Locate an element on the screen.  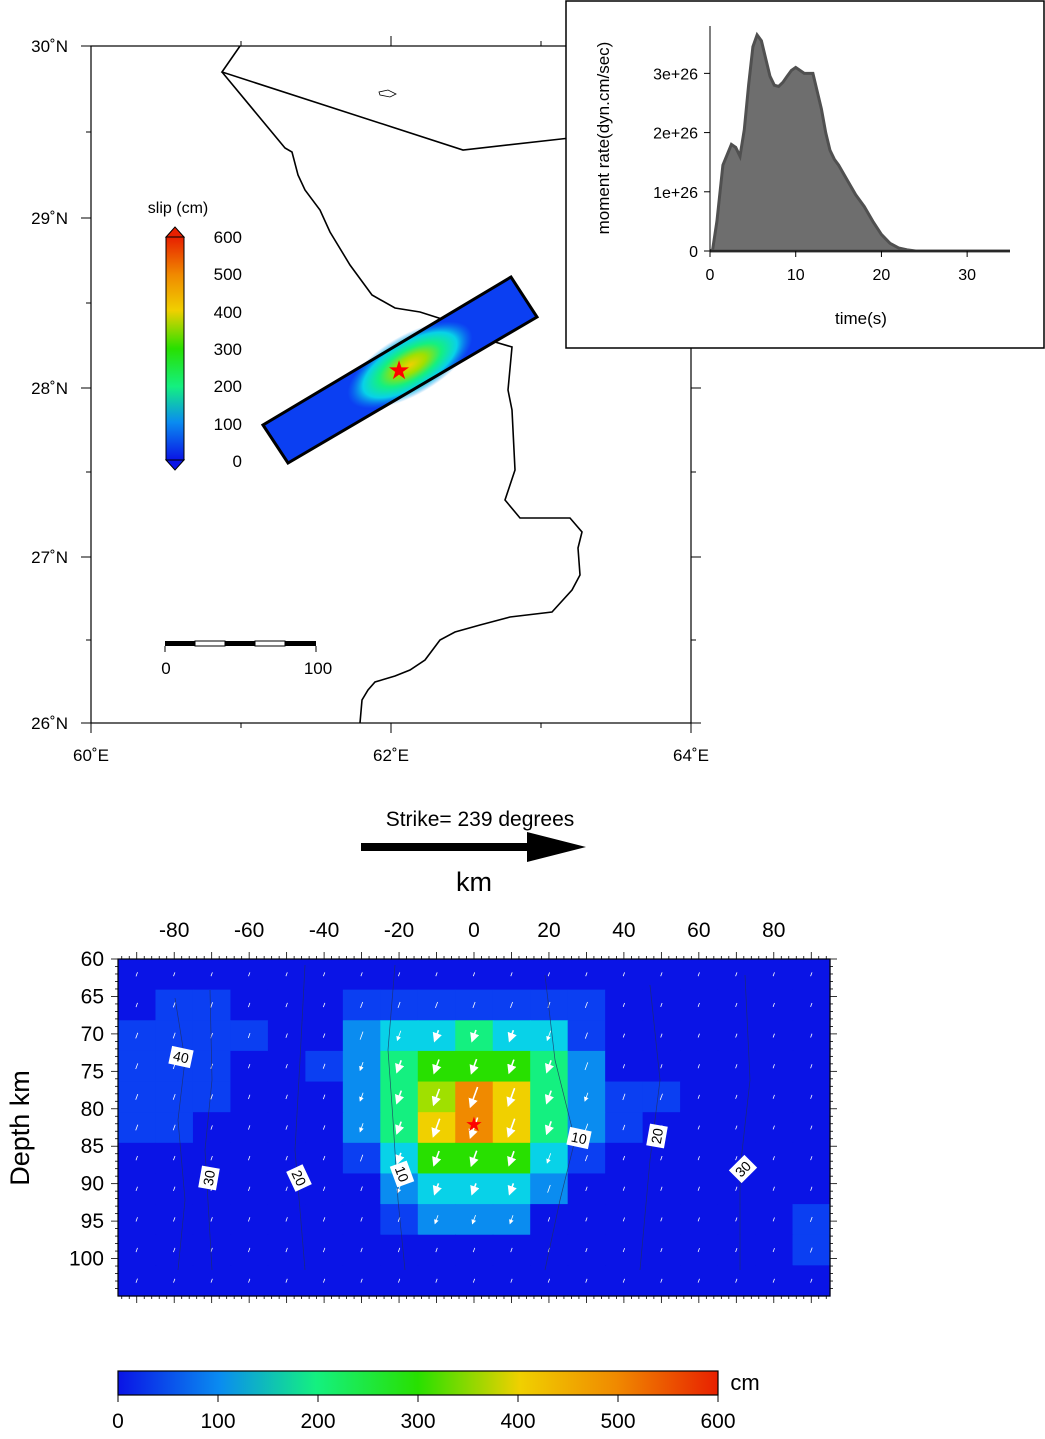
xsec-x-tick-label: -60 is located at coordinates (249, 930).